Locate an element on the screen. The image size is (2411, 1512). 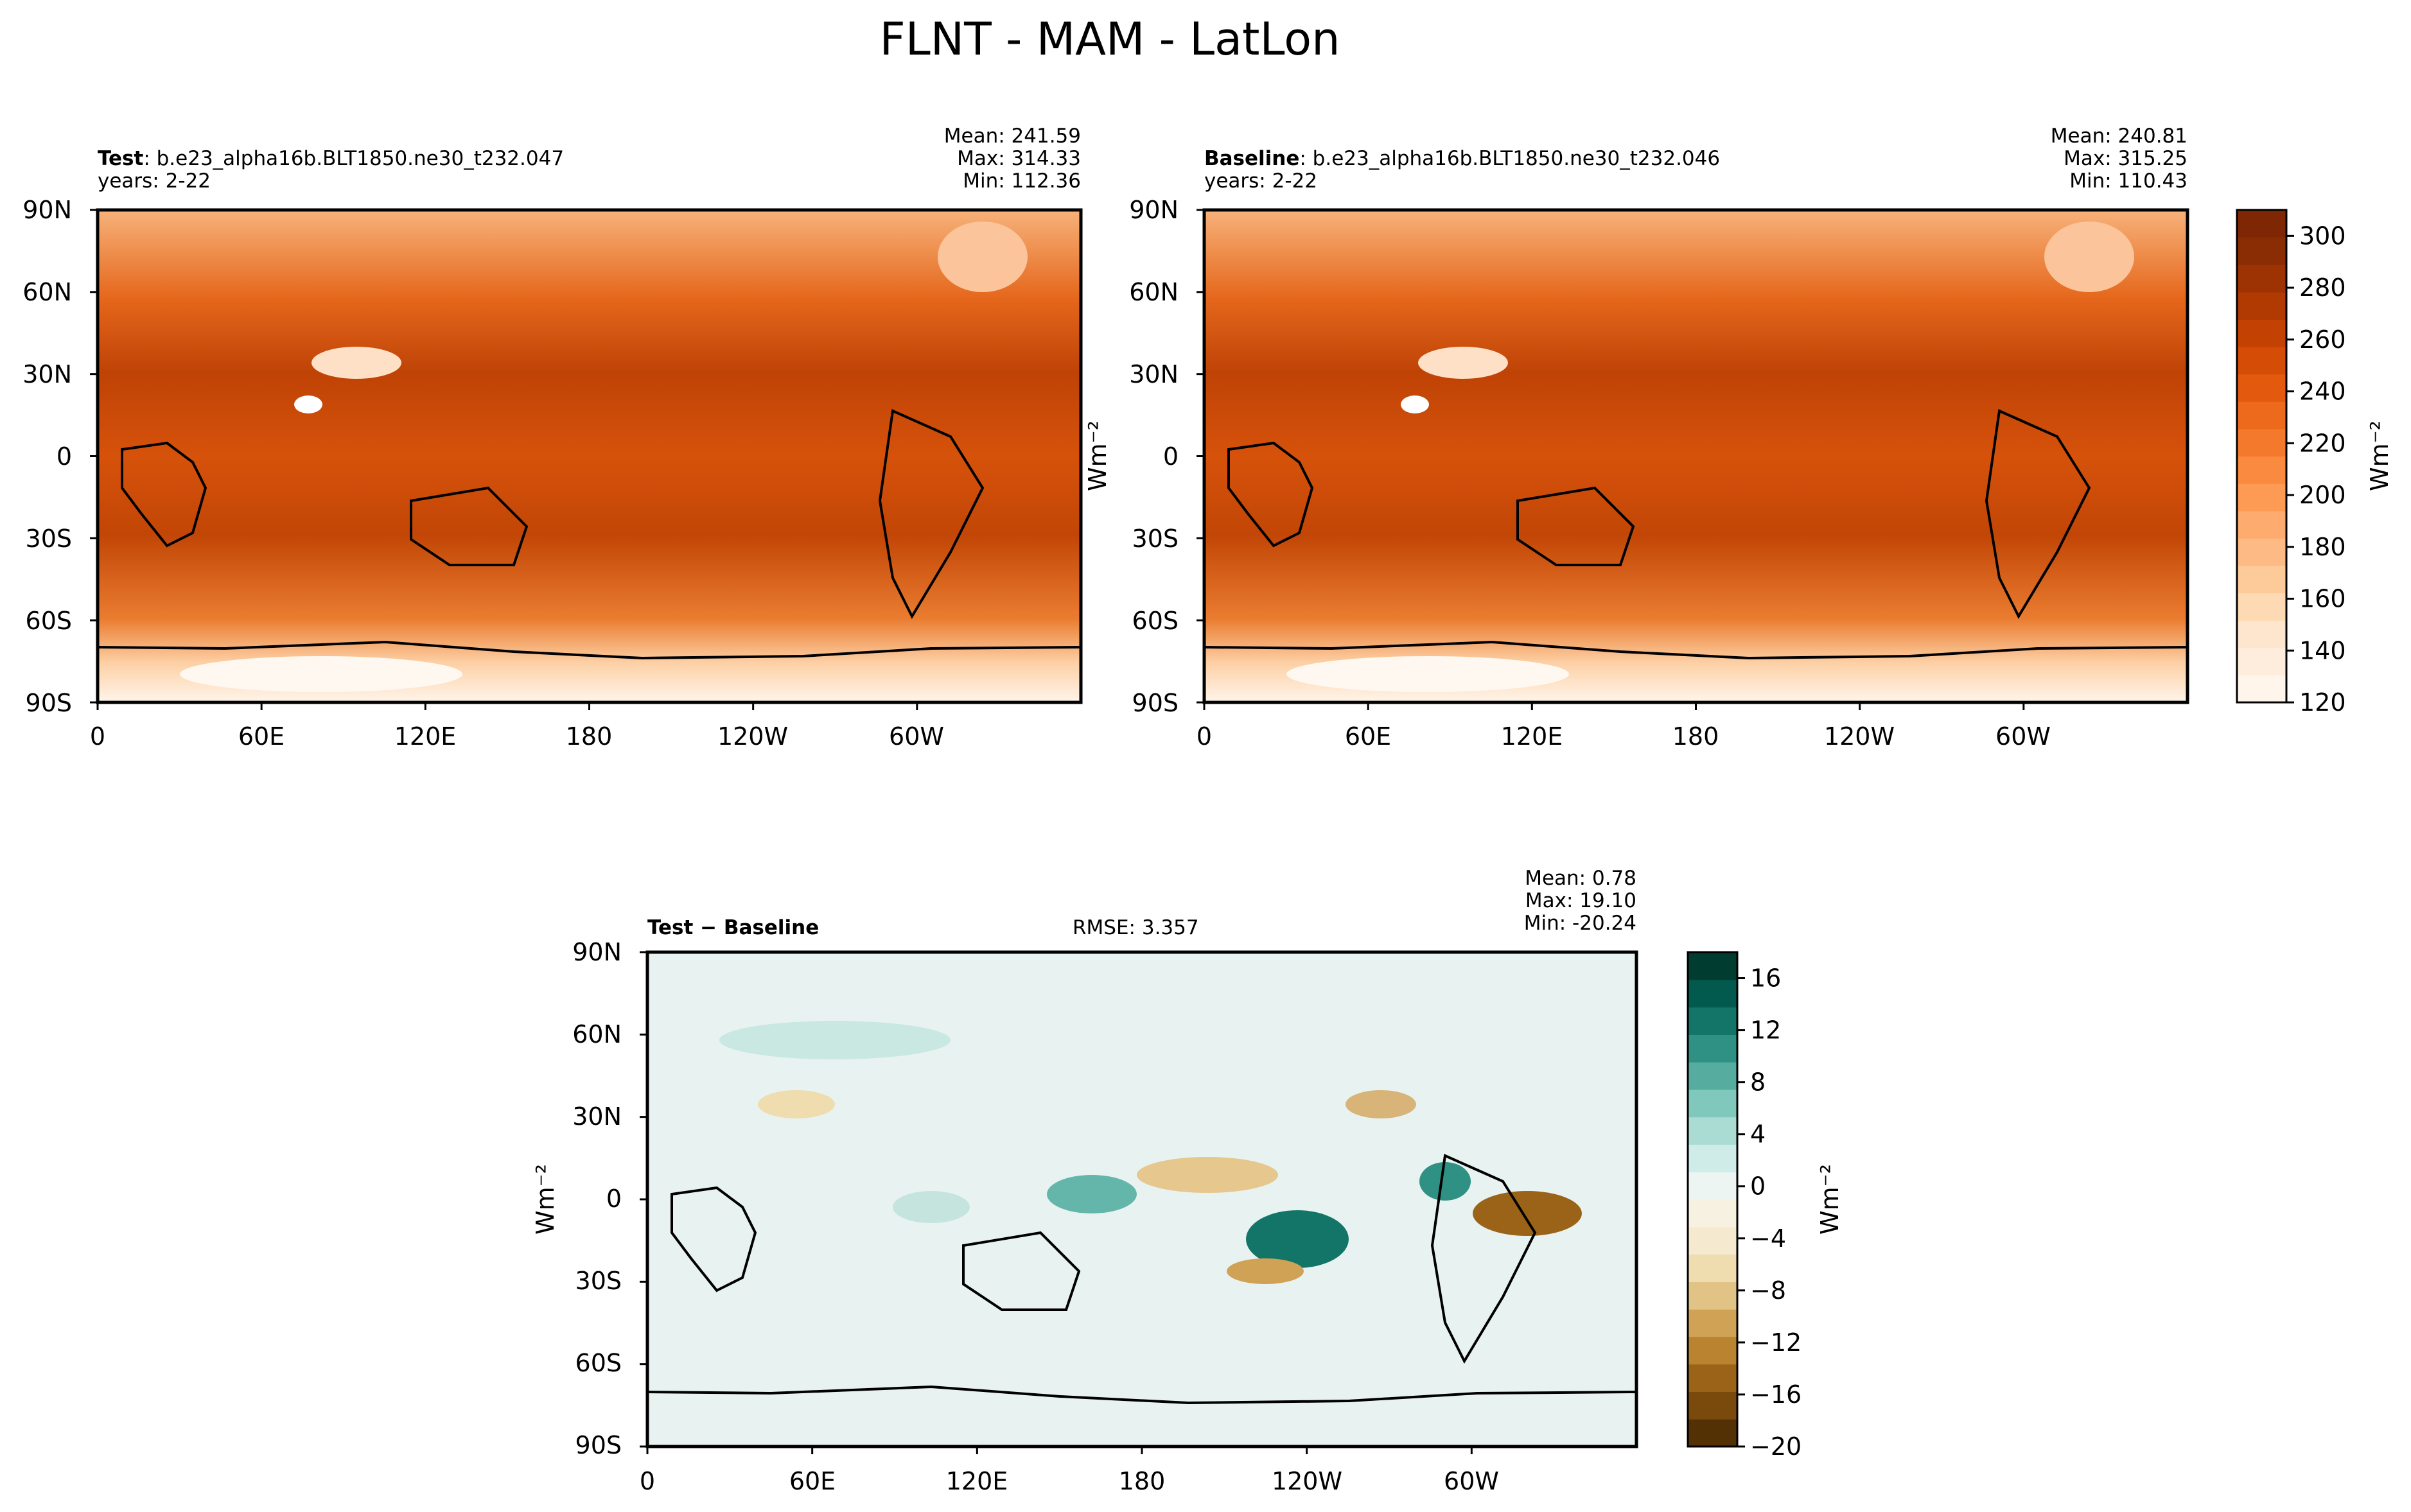
test-antarctic-feature is located at coordinates (321, 674).